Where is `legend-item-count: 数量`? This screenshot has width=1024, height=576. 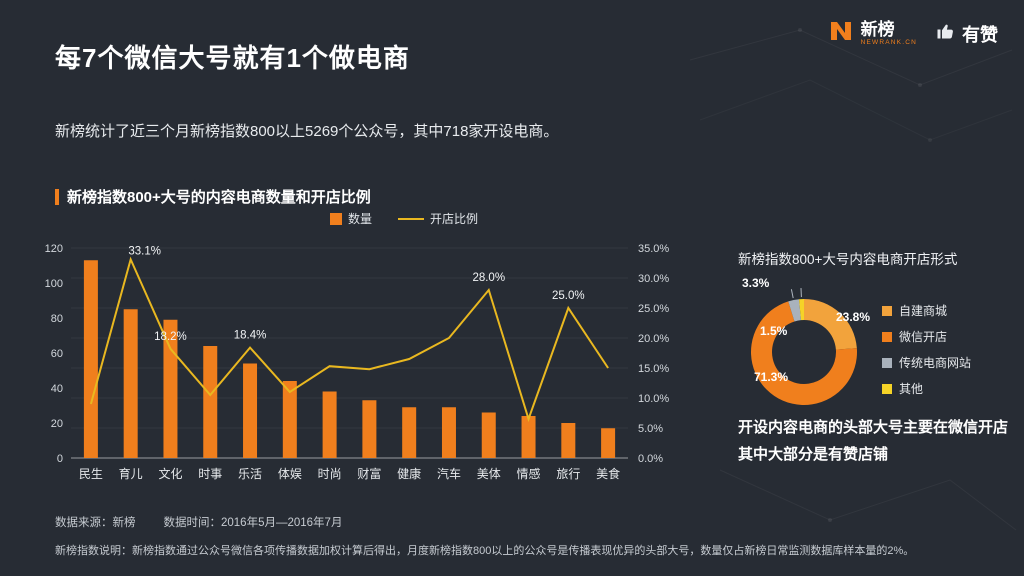 legend-item-count: 数量 is located at coordinates (351, 218).